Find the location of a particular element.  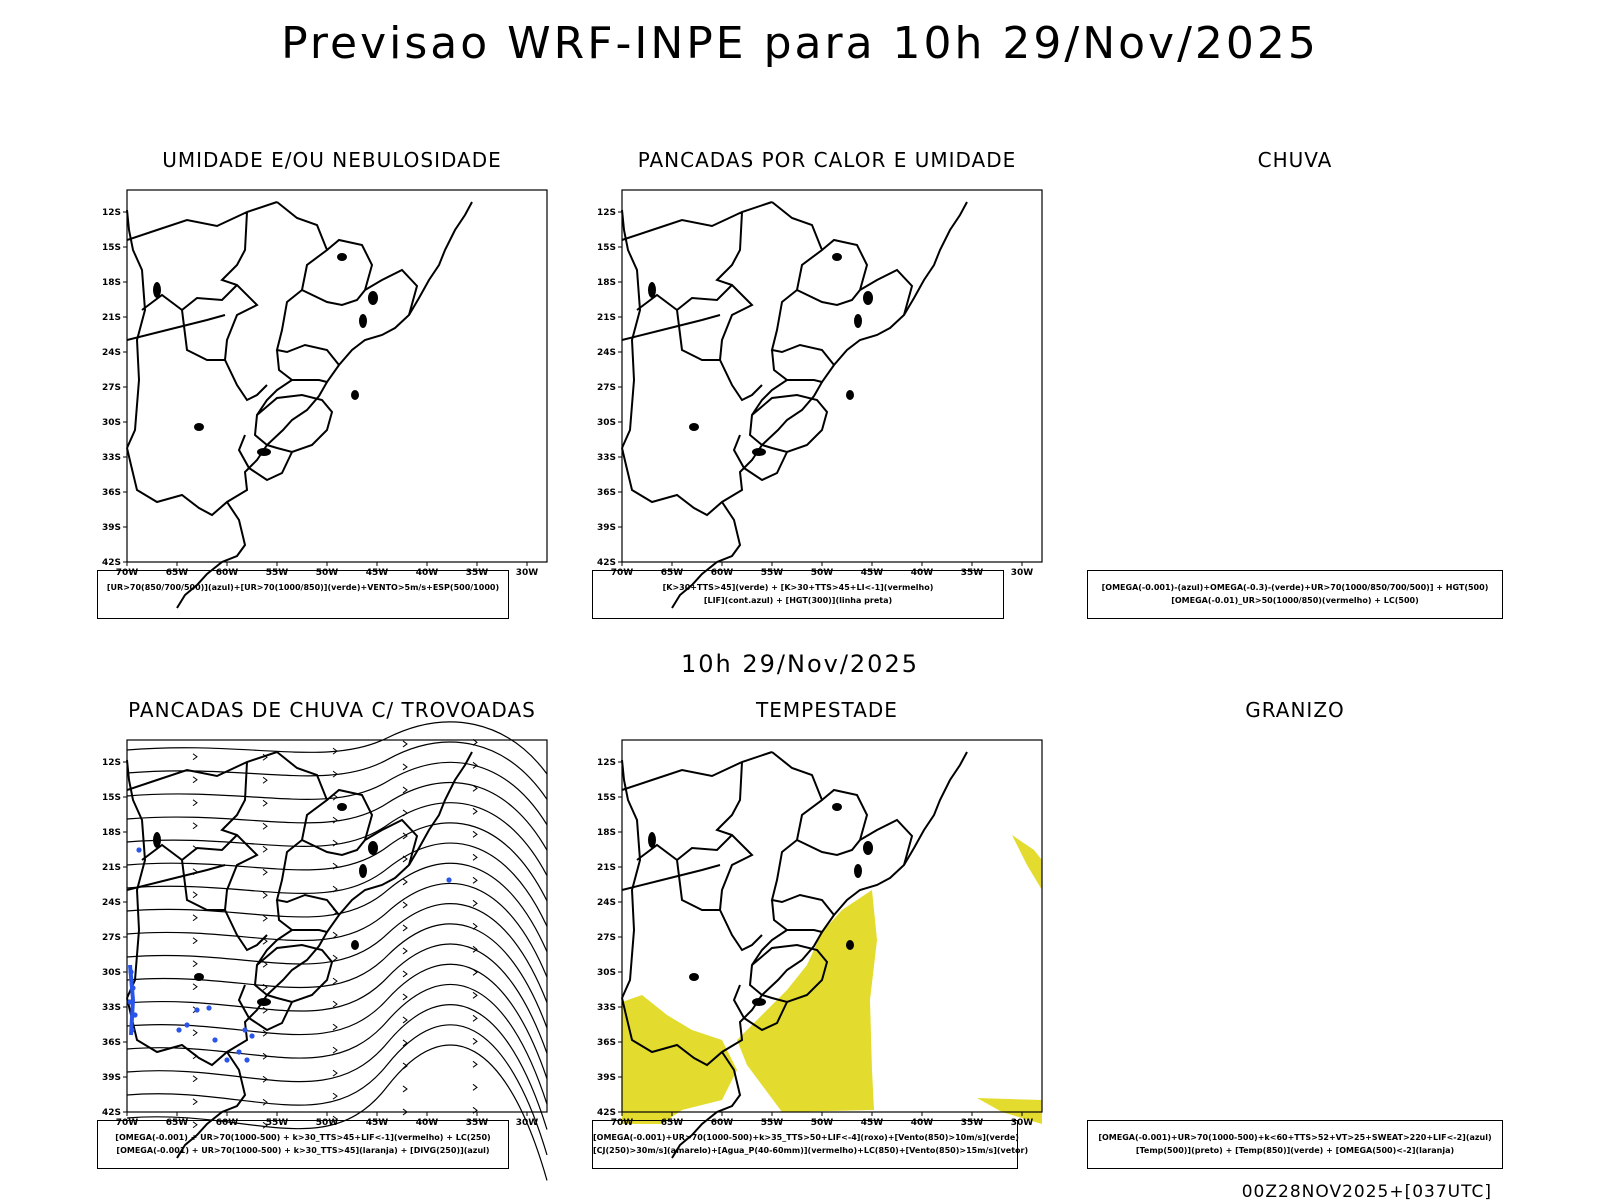

panel-title: GRANIZO is located at coordinates (1295, 710).